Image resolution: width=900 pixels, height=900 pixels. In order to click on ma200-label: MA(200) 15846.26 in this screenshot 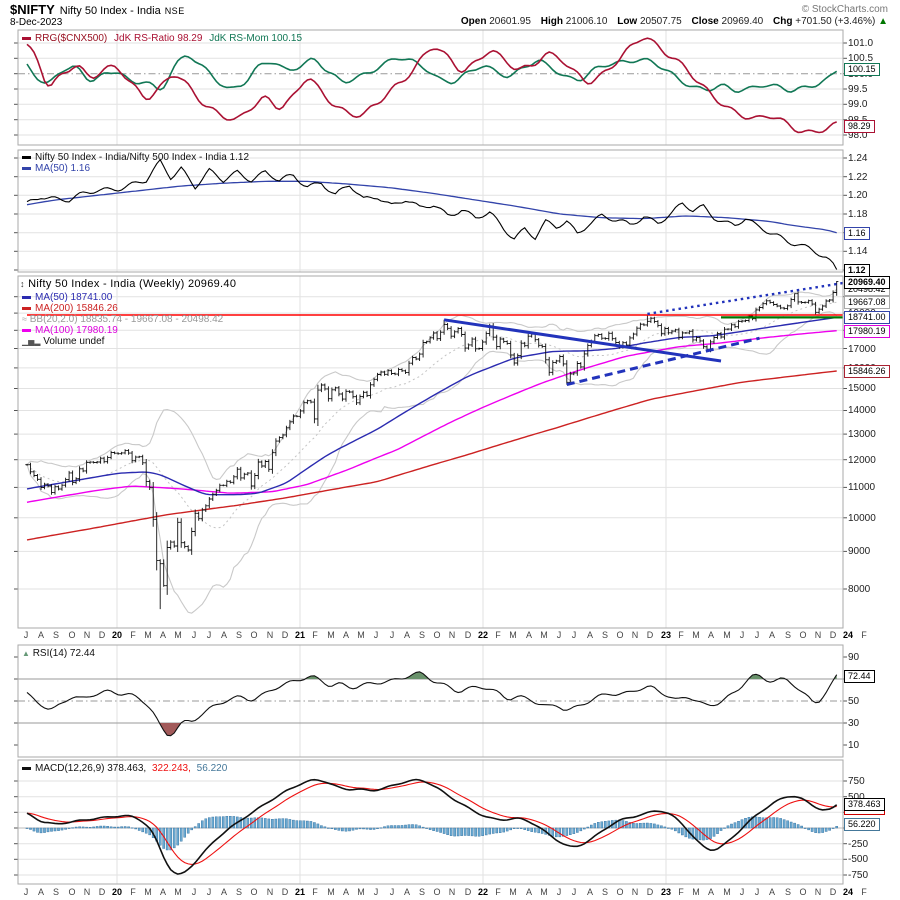, I will do `click(76, 308)`.